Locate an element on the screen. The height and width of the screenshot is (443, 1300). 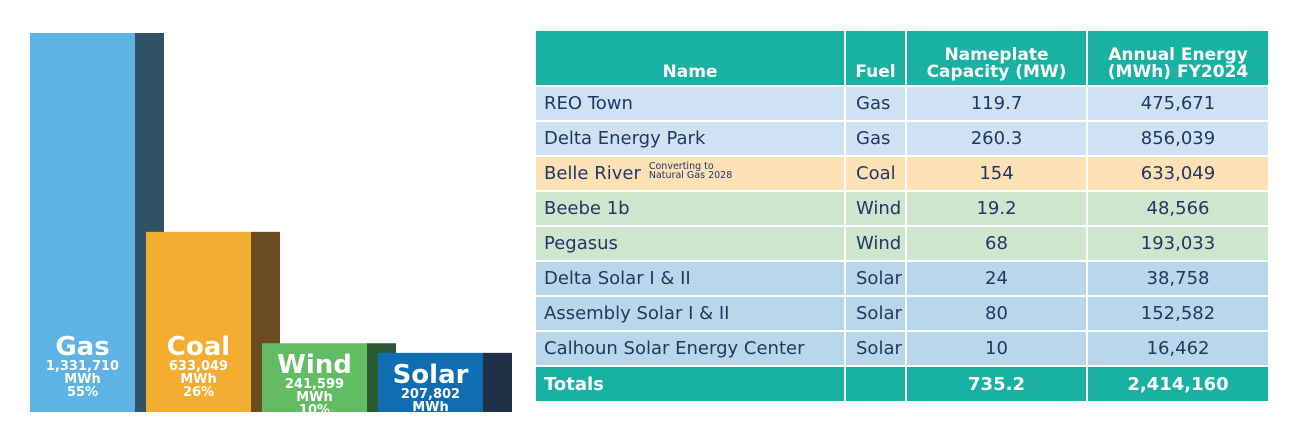
cell-name: REO Town is located at coordinates (691, 104).